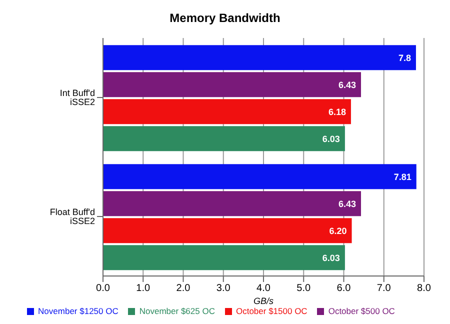  I want to click on data-label: 7.81, so click(403, 177).